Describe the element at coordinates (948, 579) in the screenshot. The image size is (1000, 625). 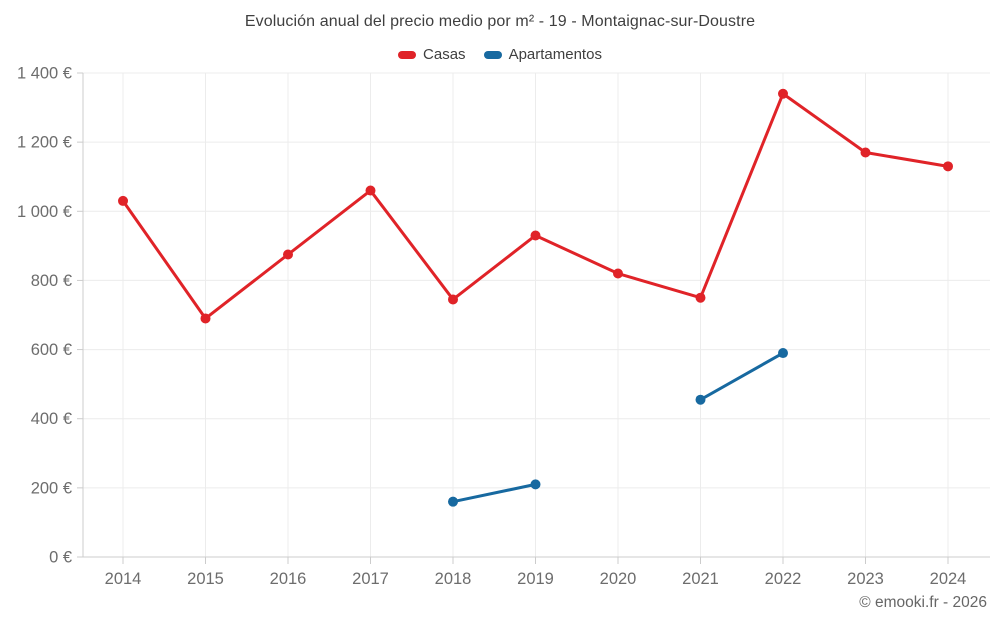
I see `x-tick-label: 2024` at that location.